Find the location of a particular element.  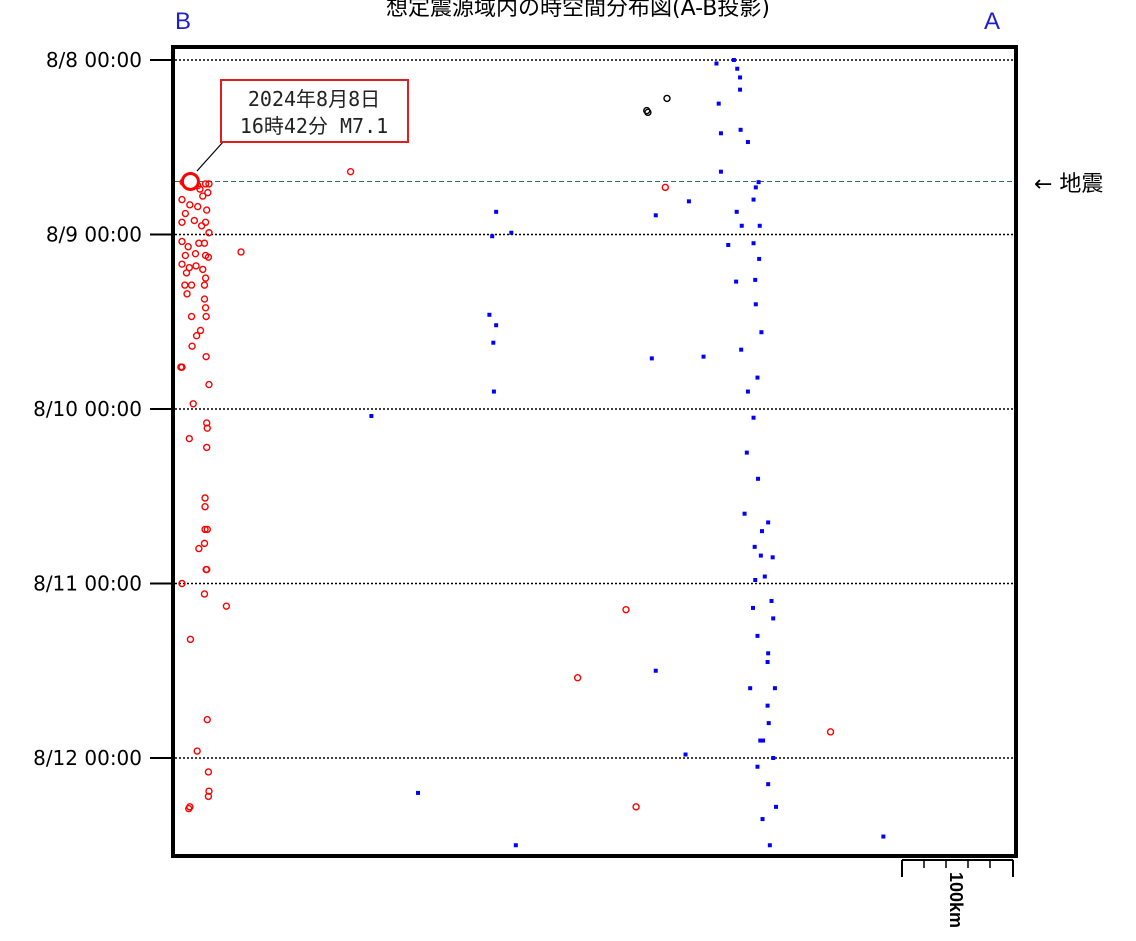

mainshock-marker is located at coordinates (190, 181).